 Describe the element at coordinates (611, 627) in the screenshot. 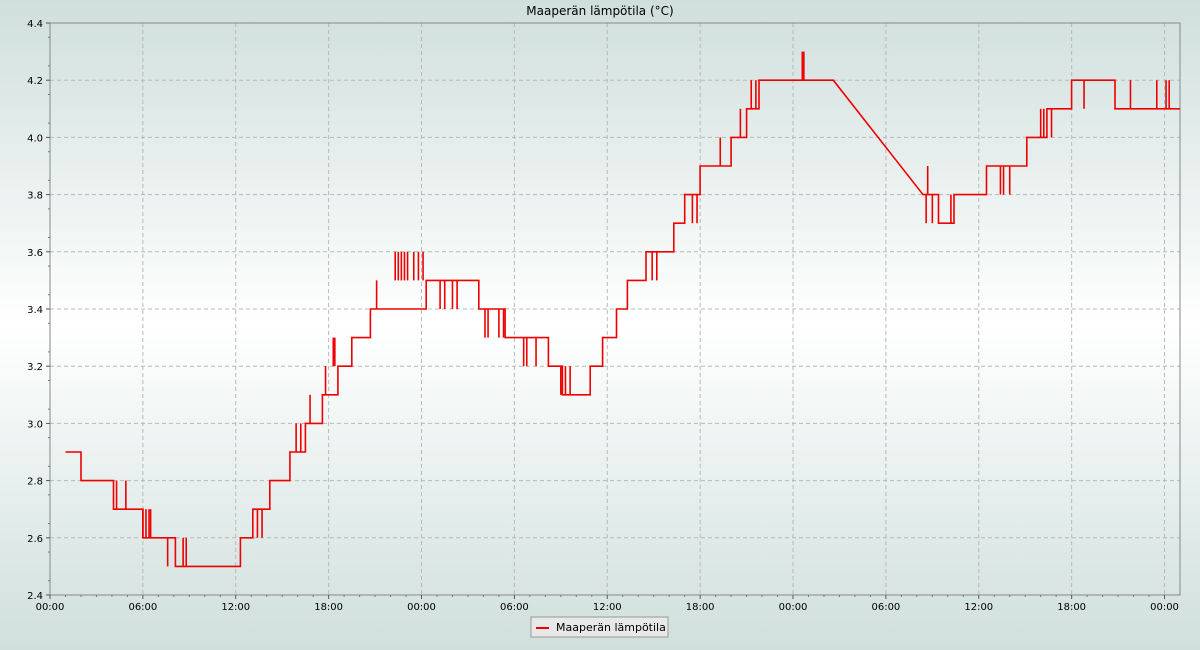

I see `legend-label: Maaperän lämpötila` at that location.